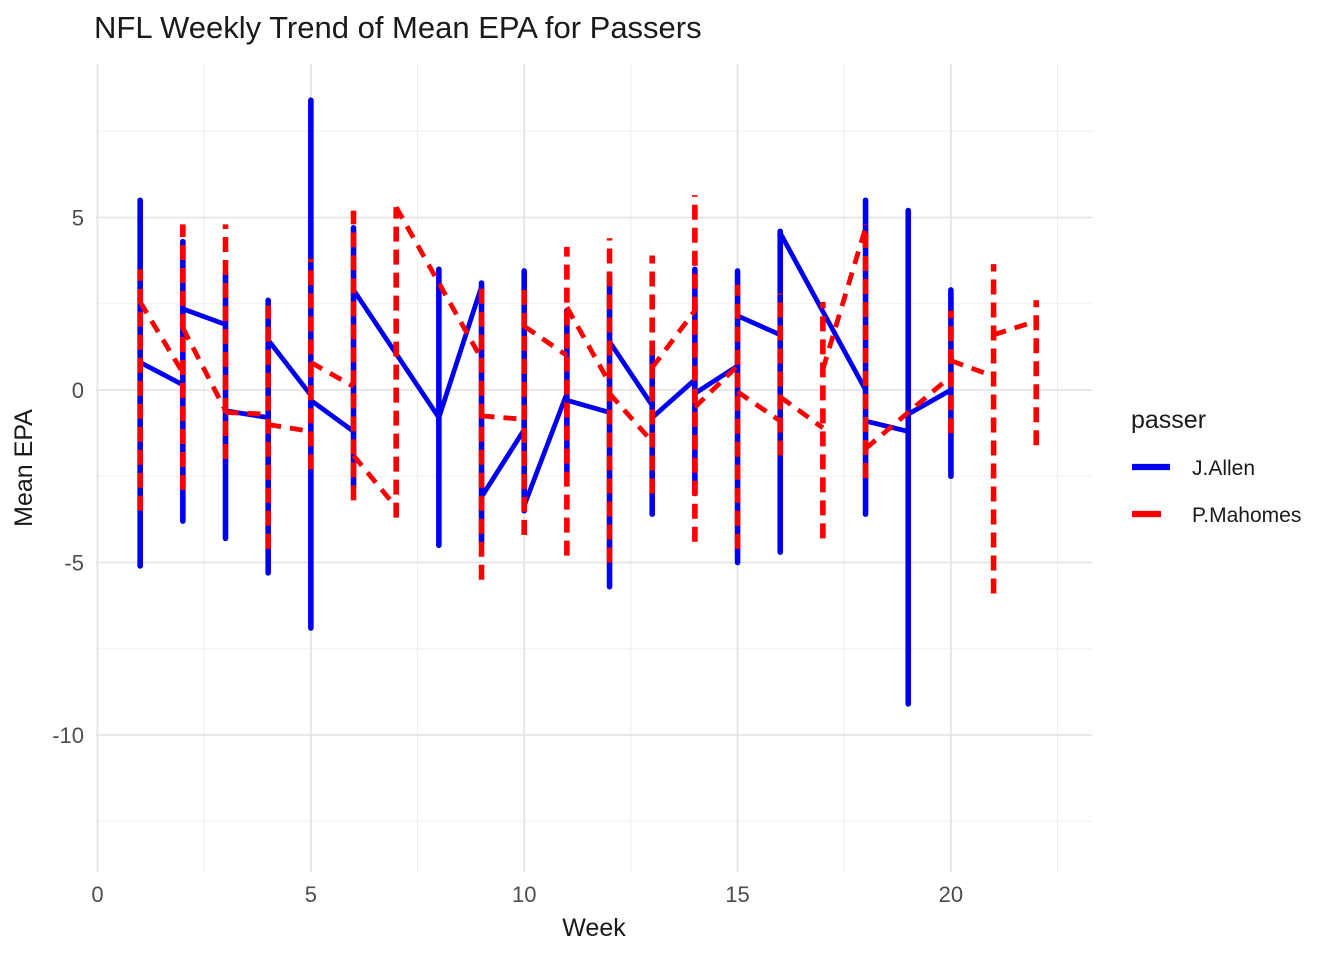  What do you see at coordinates (951, 894) in the screenshot?
I see `x-tick-label: 20` at bounding box center [951, 894].